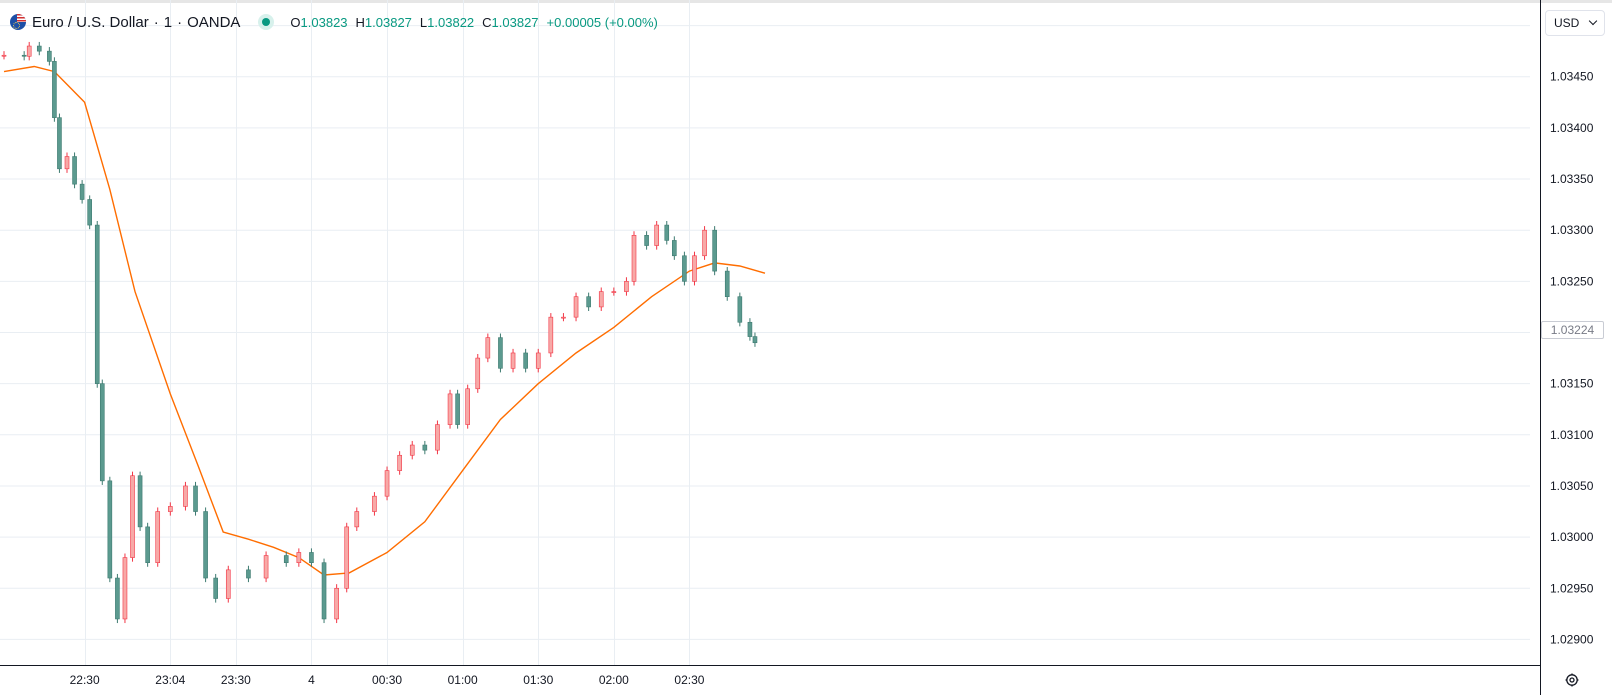 Image resolution: width=1612 pixels, height=695 pixels. Describe the element at coordinates (1572, 435) in the screenshot. I see `y-tick-label: 1.03100` at that location.